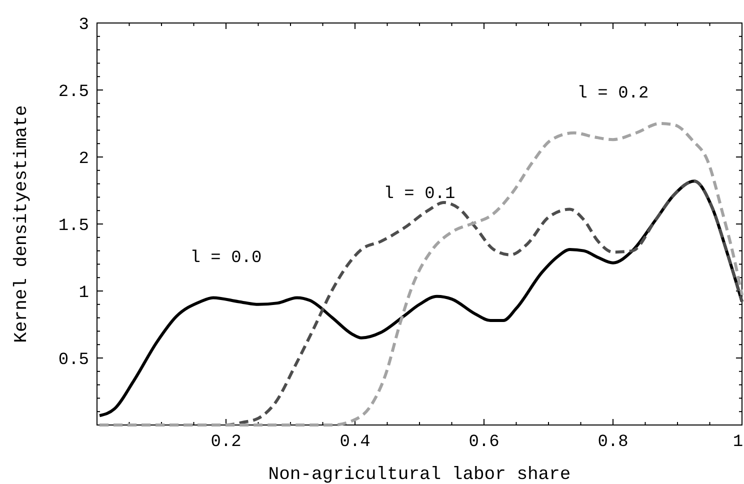 This screenshot has width=744, height=484. I want to click on x-tick-label: 0.8, so click(613, 442).